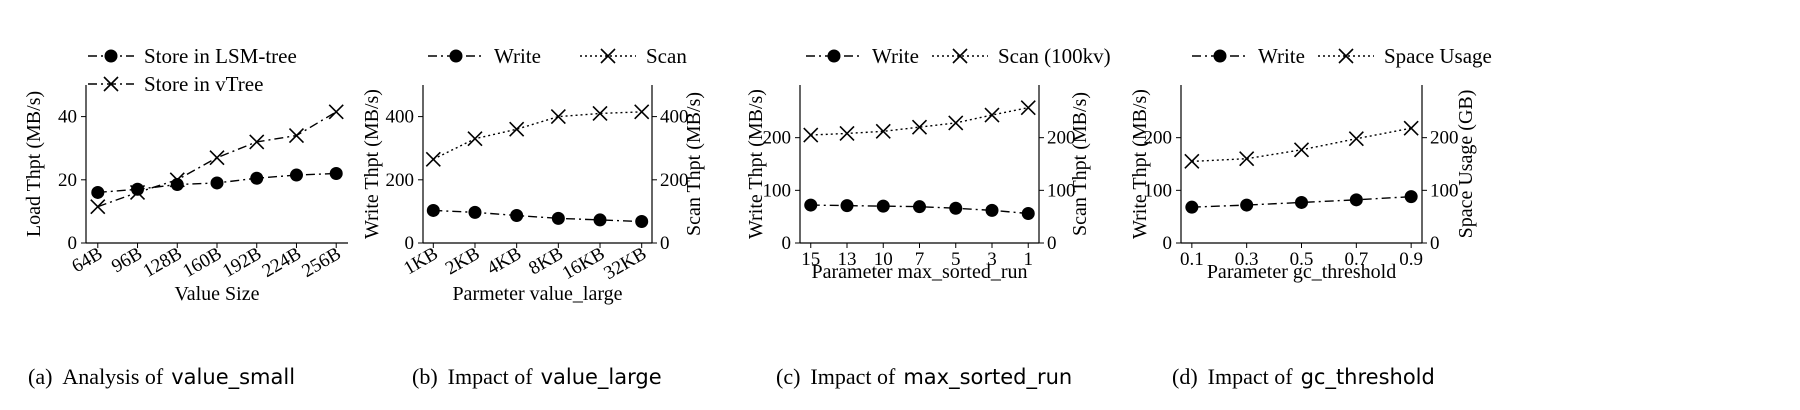 The height and width of the screenshot is (410, 1800). I want to click on caption: (a) Analysis of value_small, so click(161, 377).